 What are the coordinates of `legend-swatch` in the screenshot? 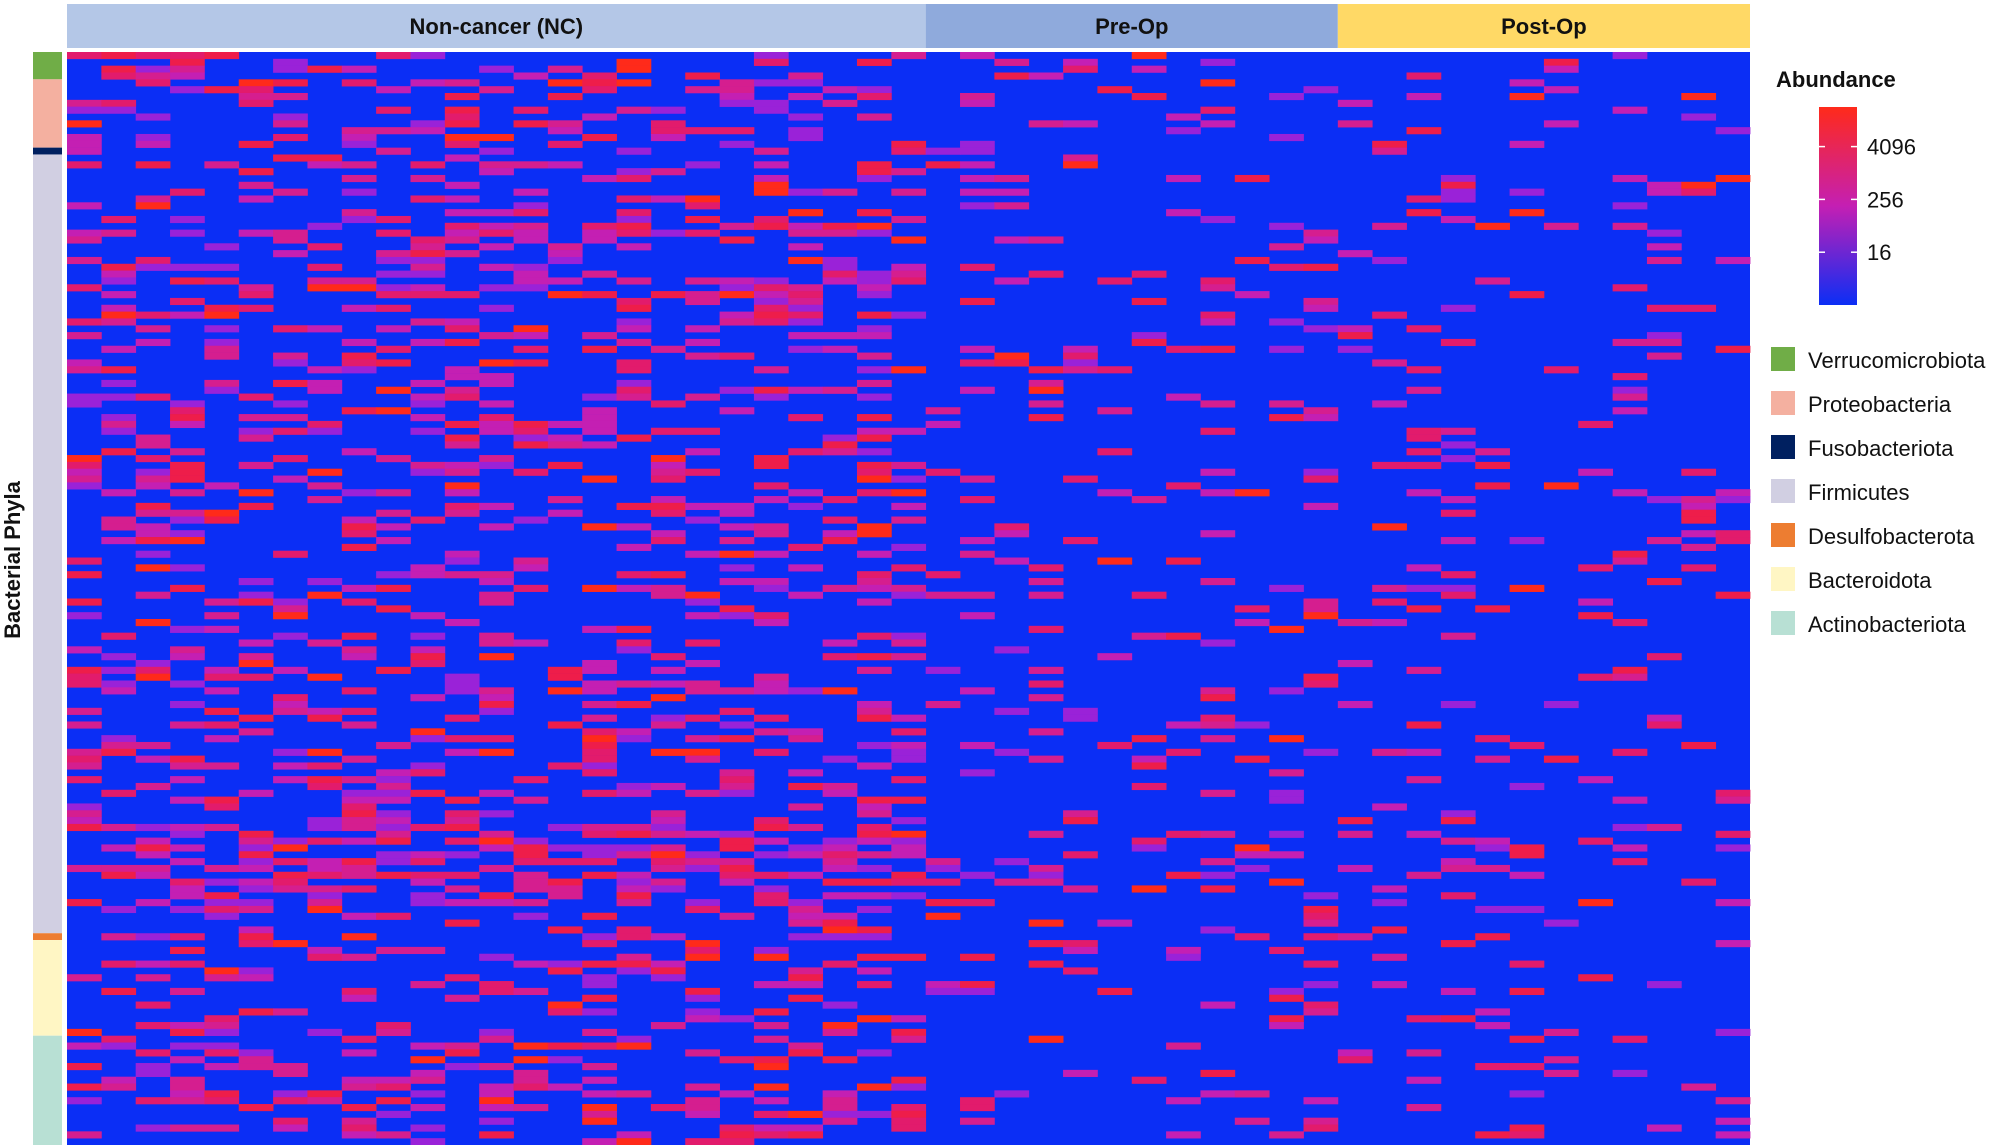 It's located at (1783, 403).